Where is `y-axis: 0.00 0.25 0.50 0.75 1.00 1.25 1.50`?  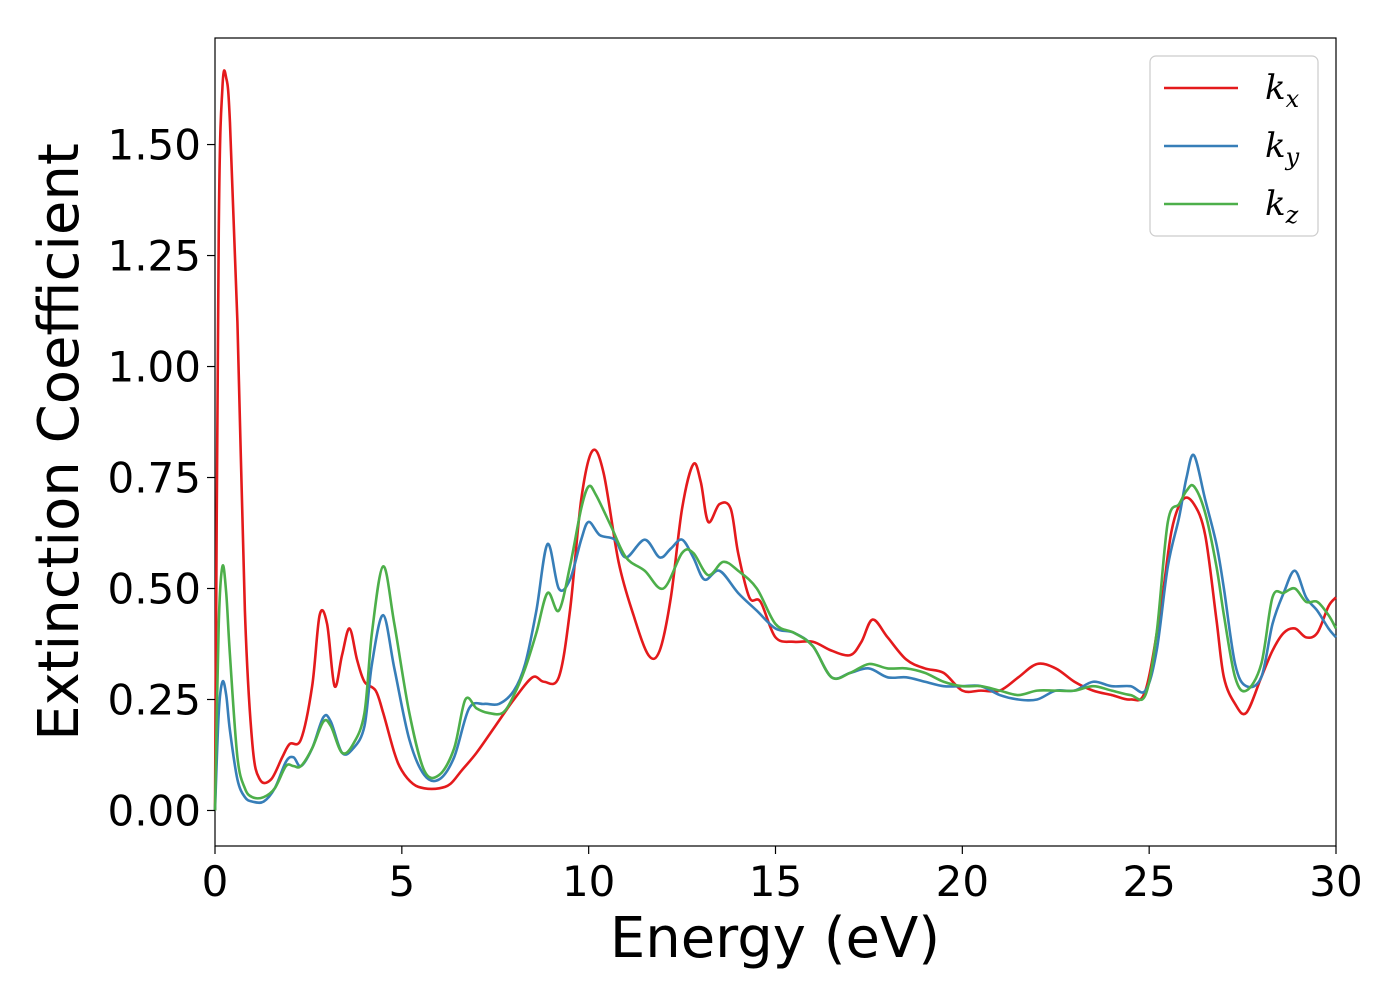
y-axis: 0.00 0.25 0.50 0.75 1.00 1.25 1.50 is located at coordinates (161, 478).